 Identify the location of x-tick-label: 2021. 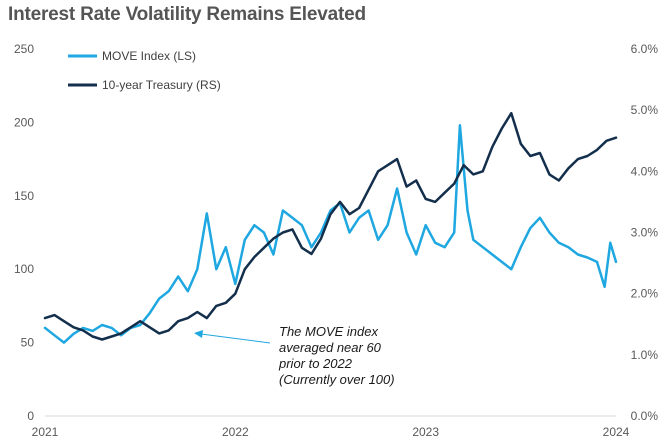
(45, 432).